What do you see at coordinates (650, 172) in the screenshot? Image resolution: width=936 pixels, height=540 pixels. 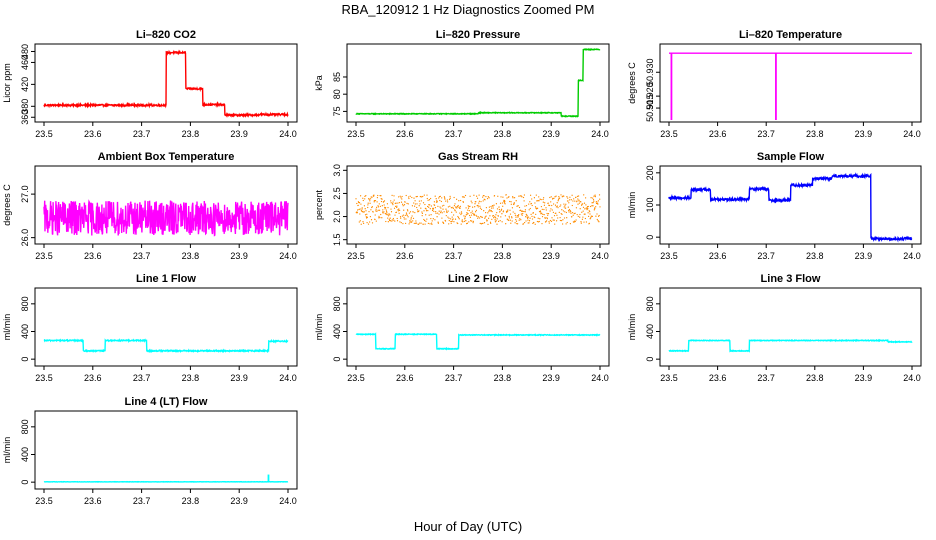 I see `y-tick-label-sample_flow: 200` at bounding box center [650, 172].